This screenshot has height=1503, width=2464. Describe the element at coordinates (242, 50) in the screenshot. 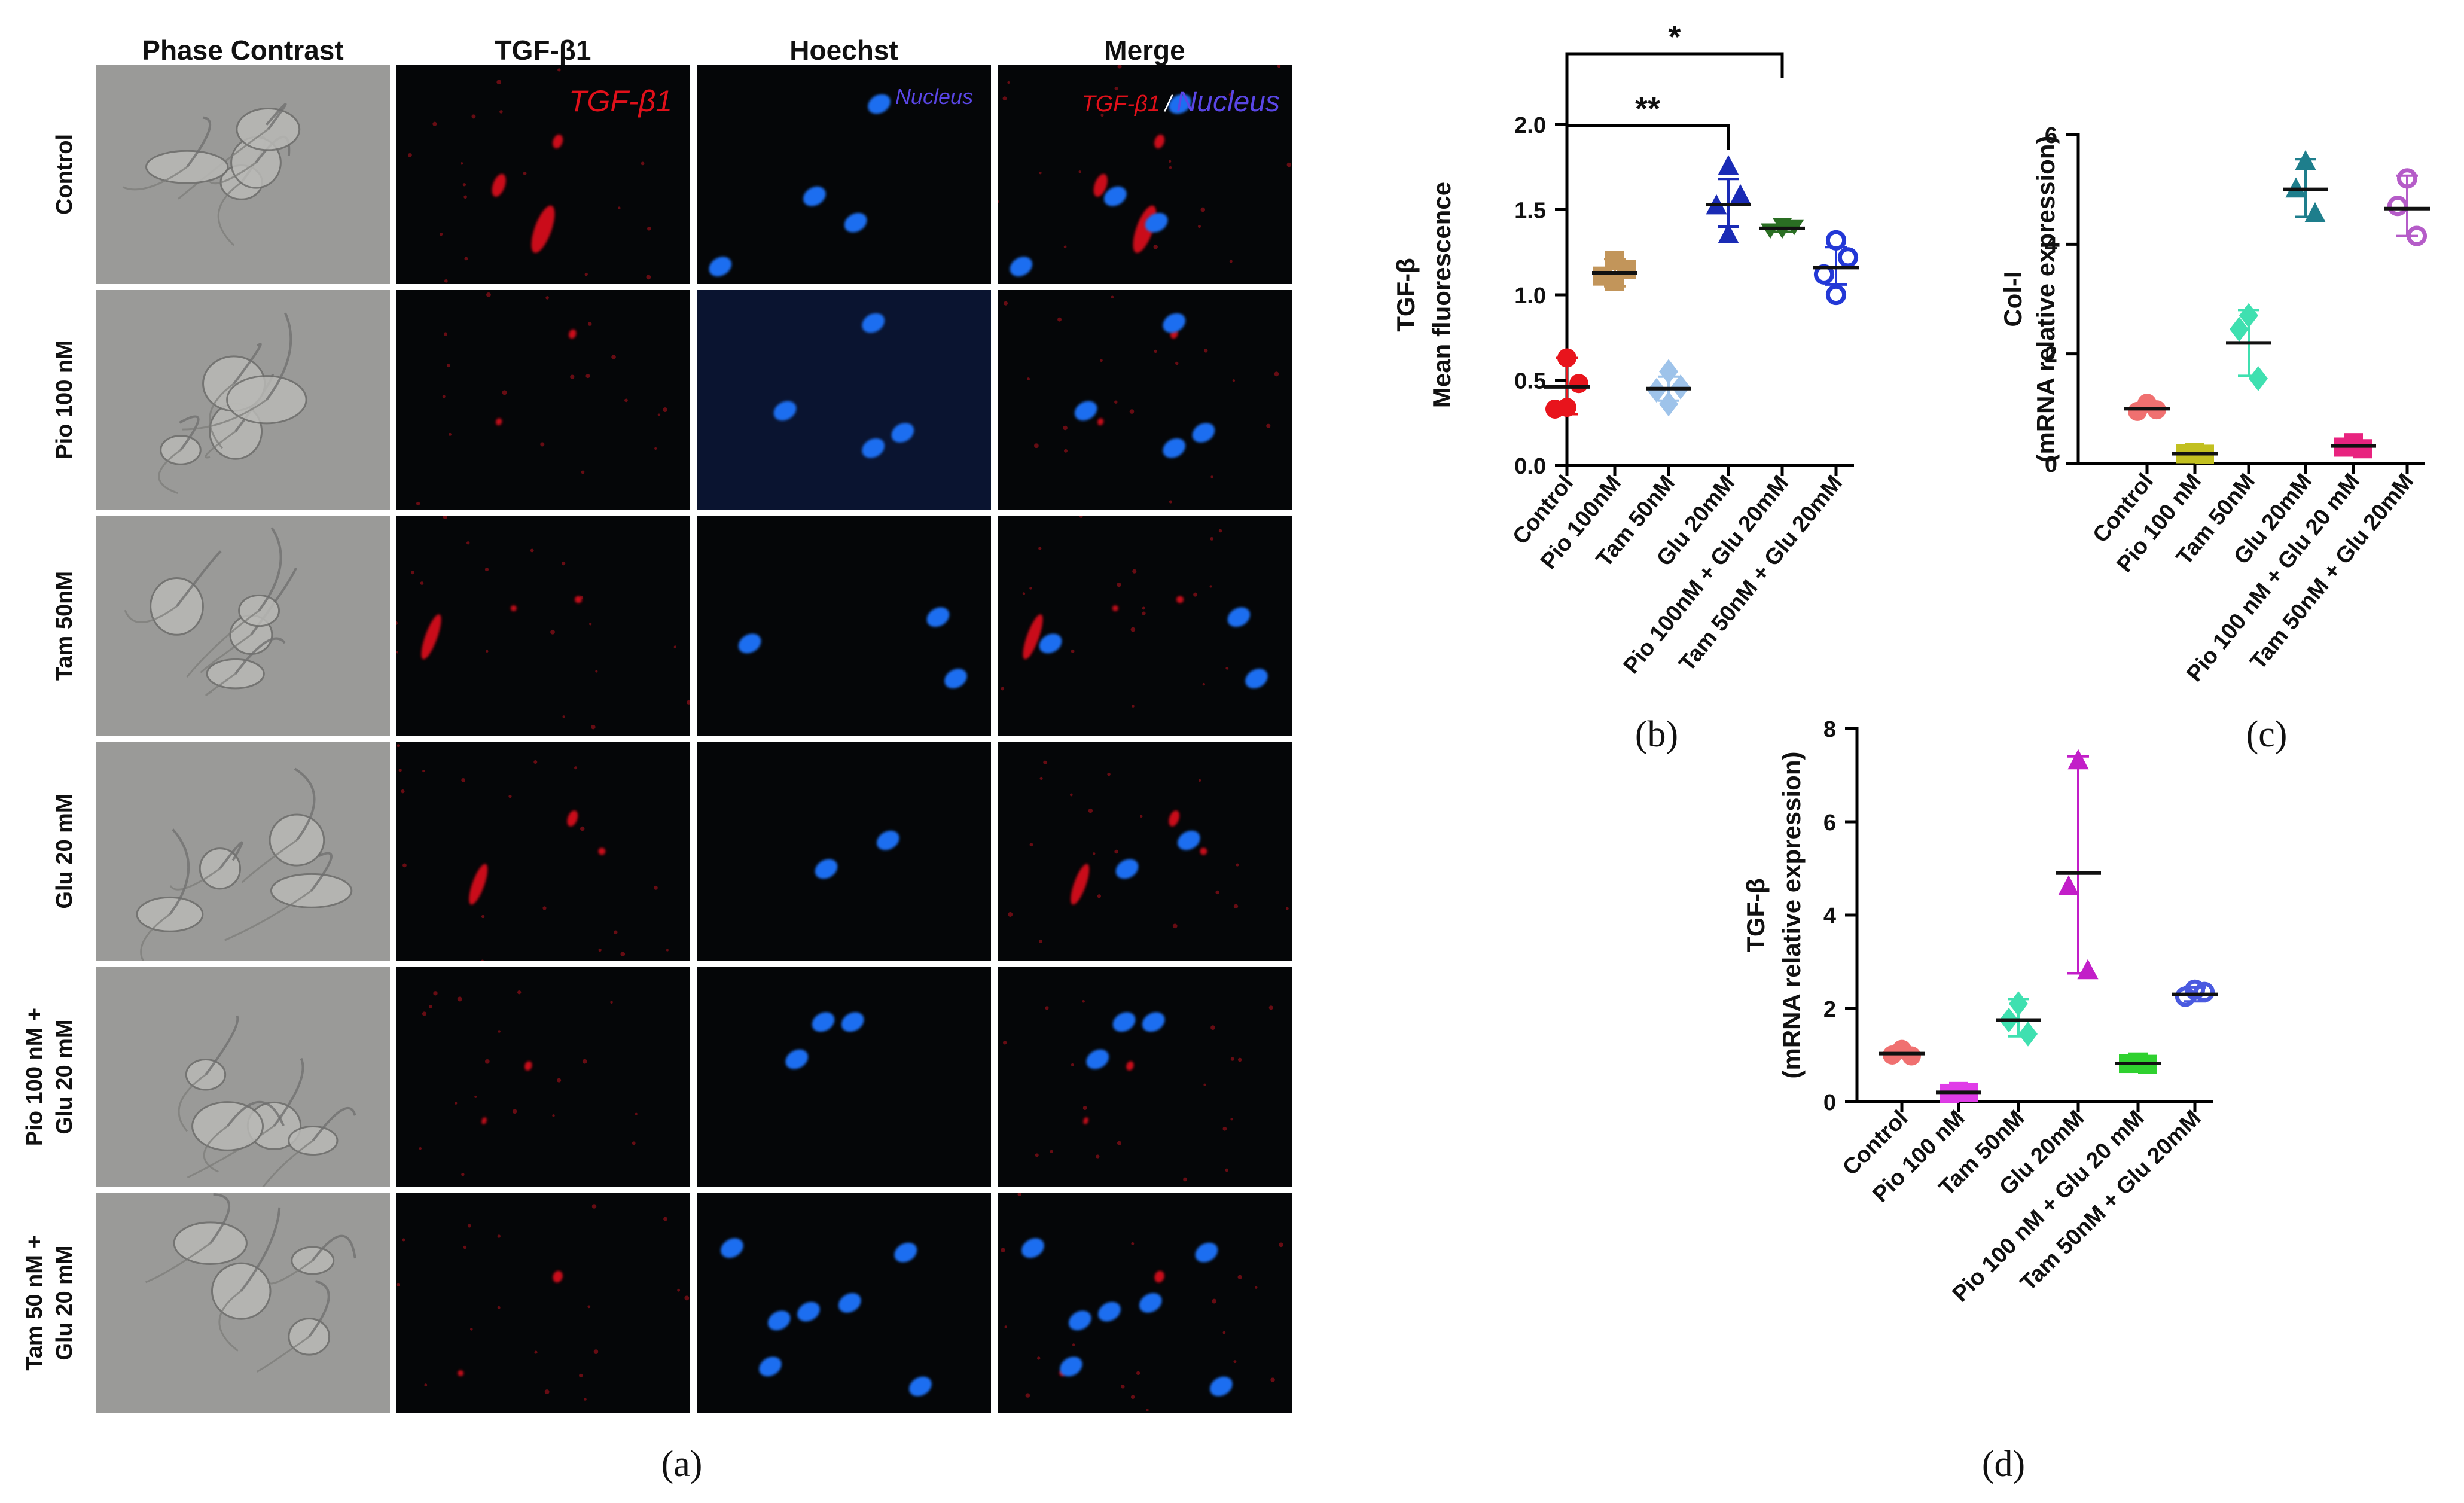

I see `column-header-0: Phase Contrast` at that location.